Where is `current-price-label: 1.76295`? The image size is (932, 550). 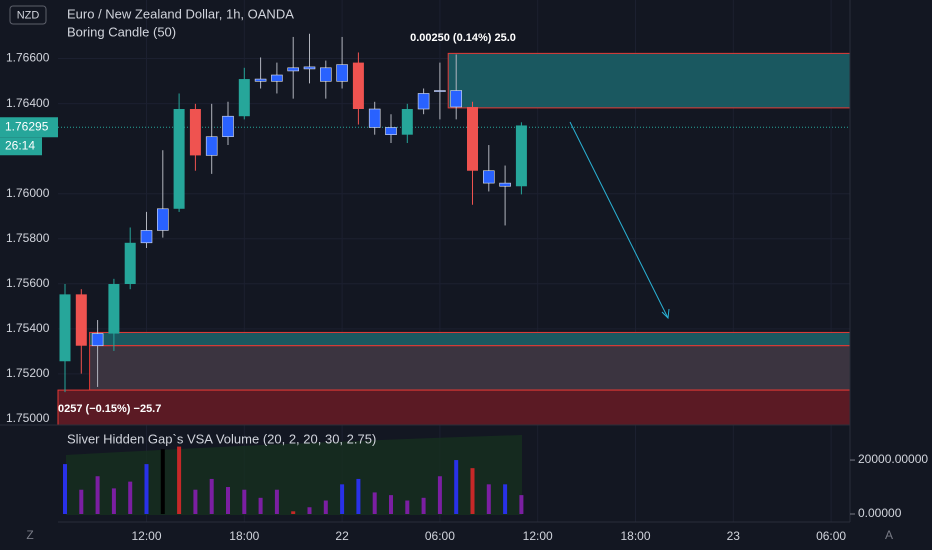
current-price-label: 1.76295 is located at coordinates (27, 126).